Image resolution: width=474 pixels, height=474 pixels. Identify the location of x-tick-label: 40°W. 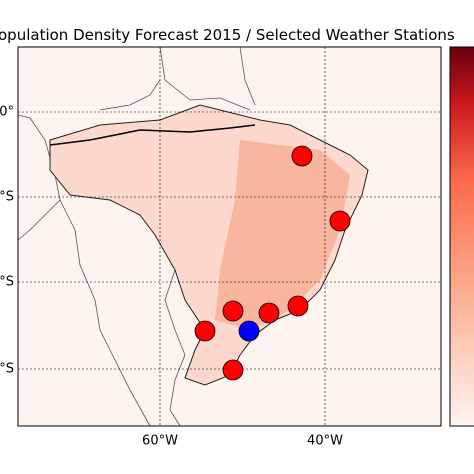
(325, 441).